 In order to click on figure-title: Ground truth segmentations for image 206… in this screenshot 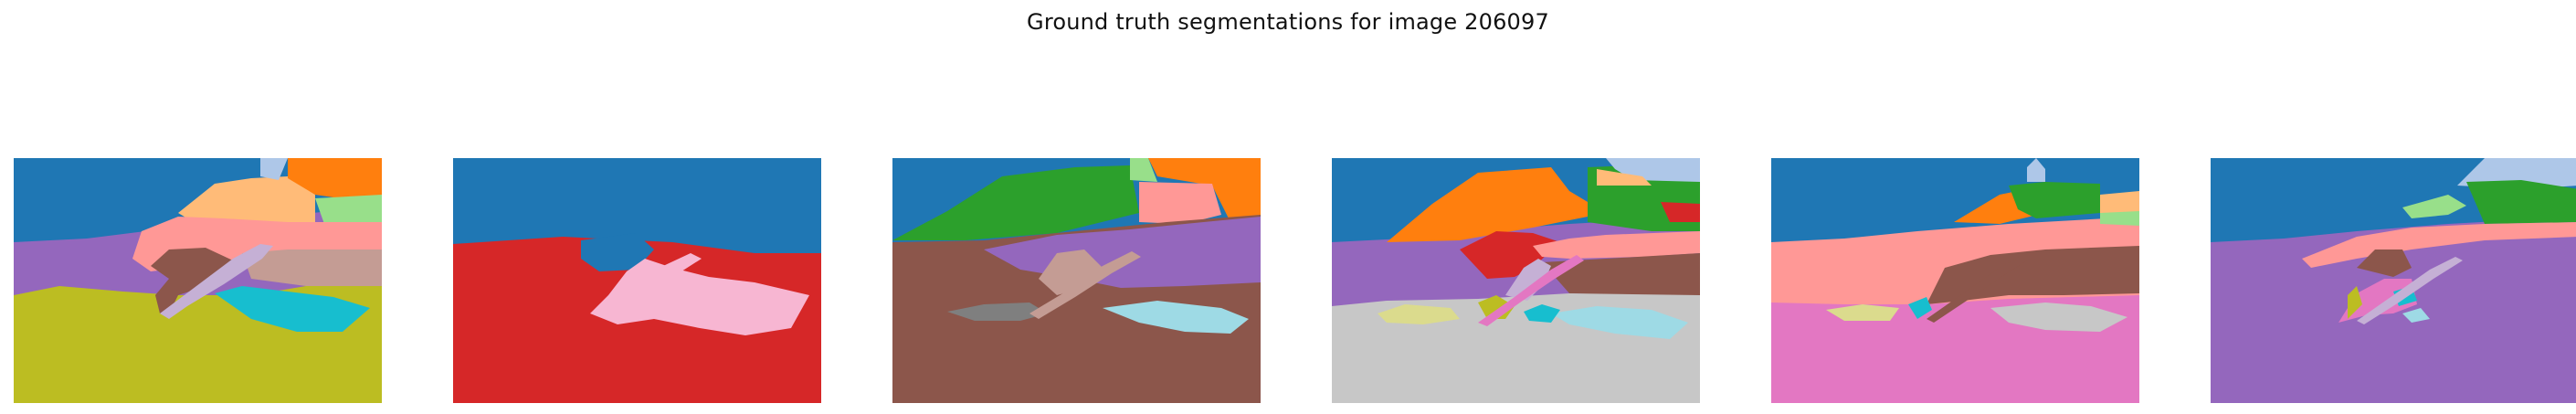, I will do `click(1288, 22)`.